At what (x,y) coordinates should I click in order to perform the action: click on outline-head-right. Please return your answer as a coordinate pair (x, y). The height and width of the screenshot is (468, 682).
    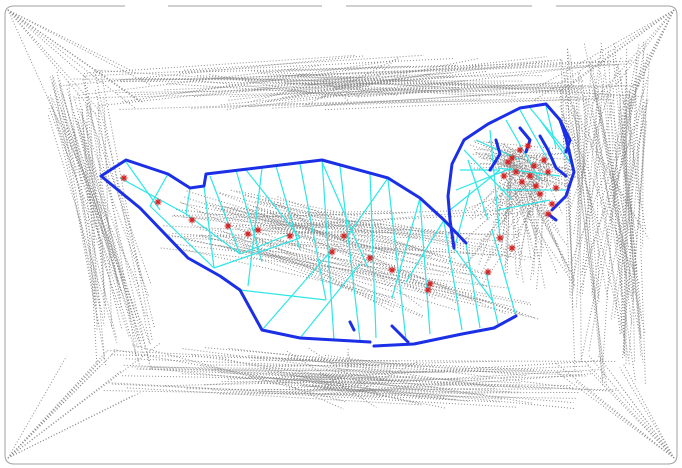
    Looking at the image, I should click on (563, 174).